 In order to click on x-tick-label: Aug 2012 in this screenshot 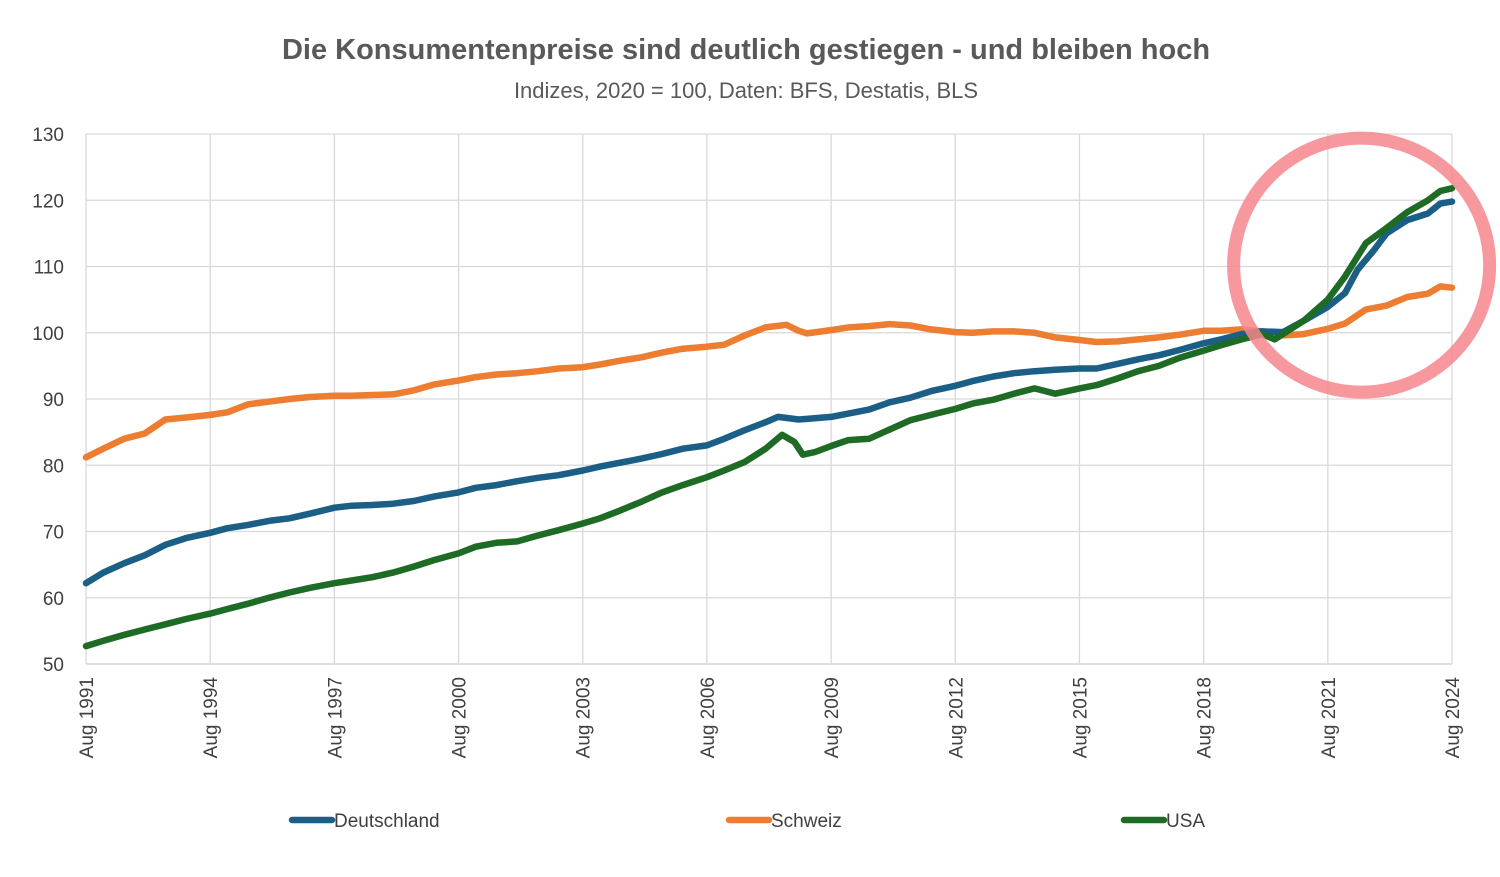, I will do `click(956, 717)`.